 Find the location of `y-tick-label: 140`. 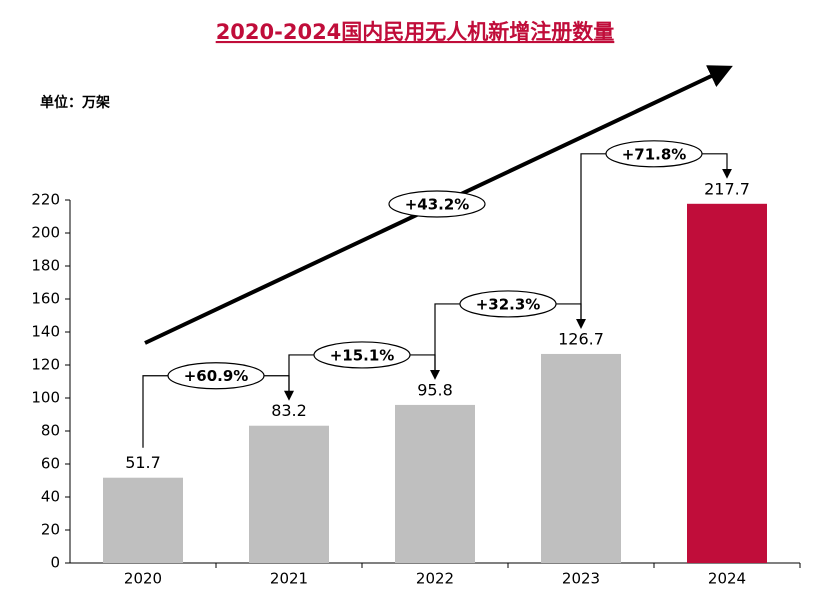

y-tick-label: 140 is located at coordinates (45, 332).